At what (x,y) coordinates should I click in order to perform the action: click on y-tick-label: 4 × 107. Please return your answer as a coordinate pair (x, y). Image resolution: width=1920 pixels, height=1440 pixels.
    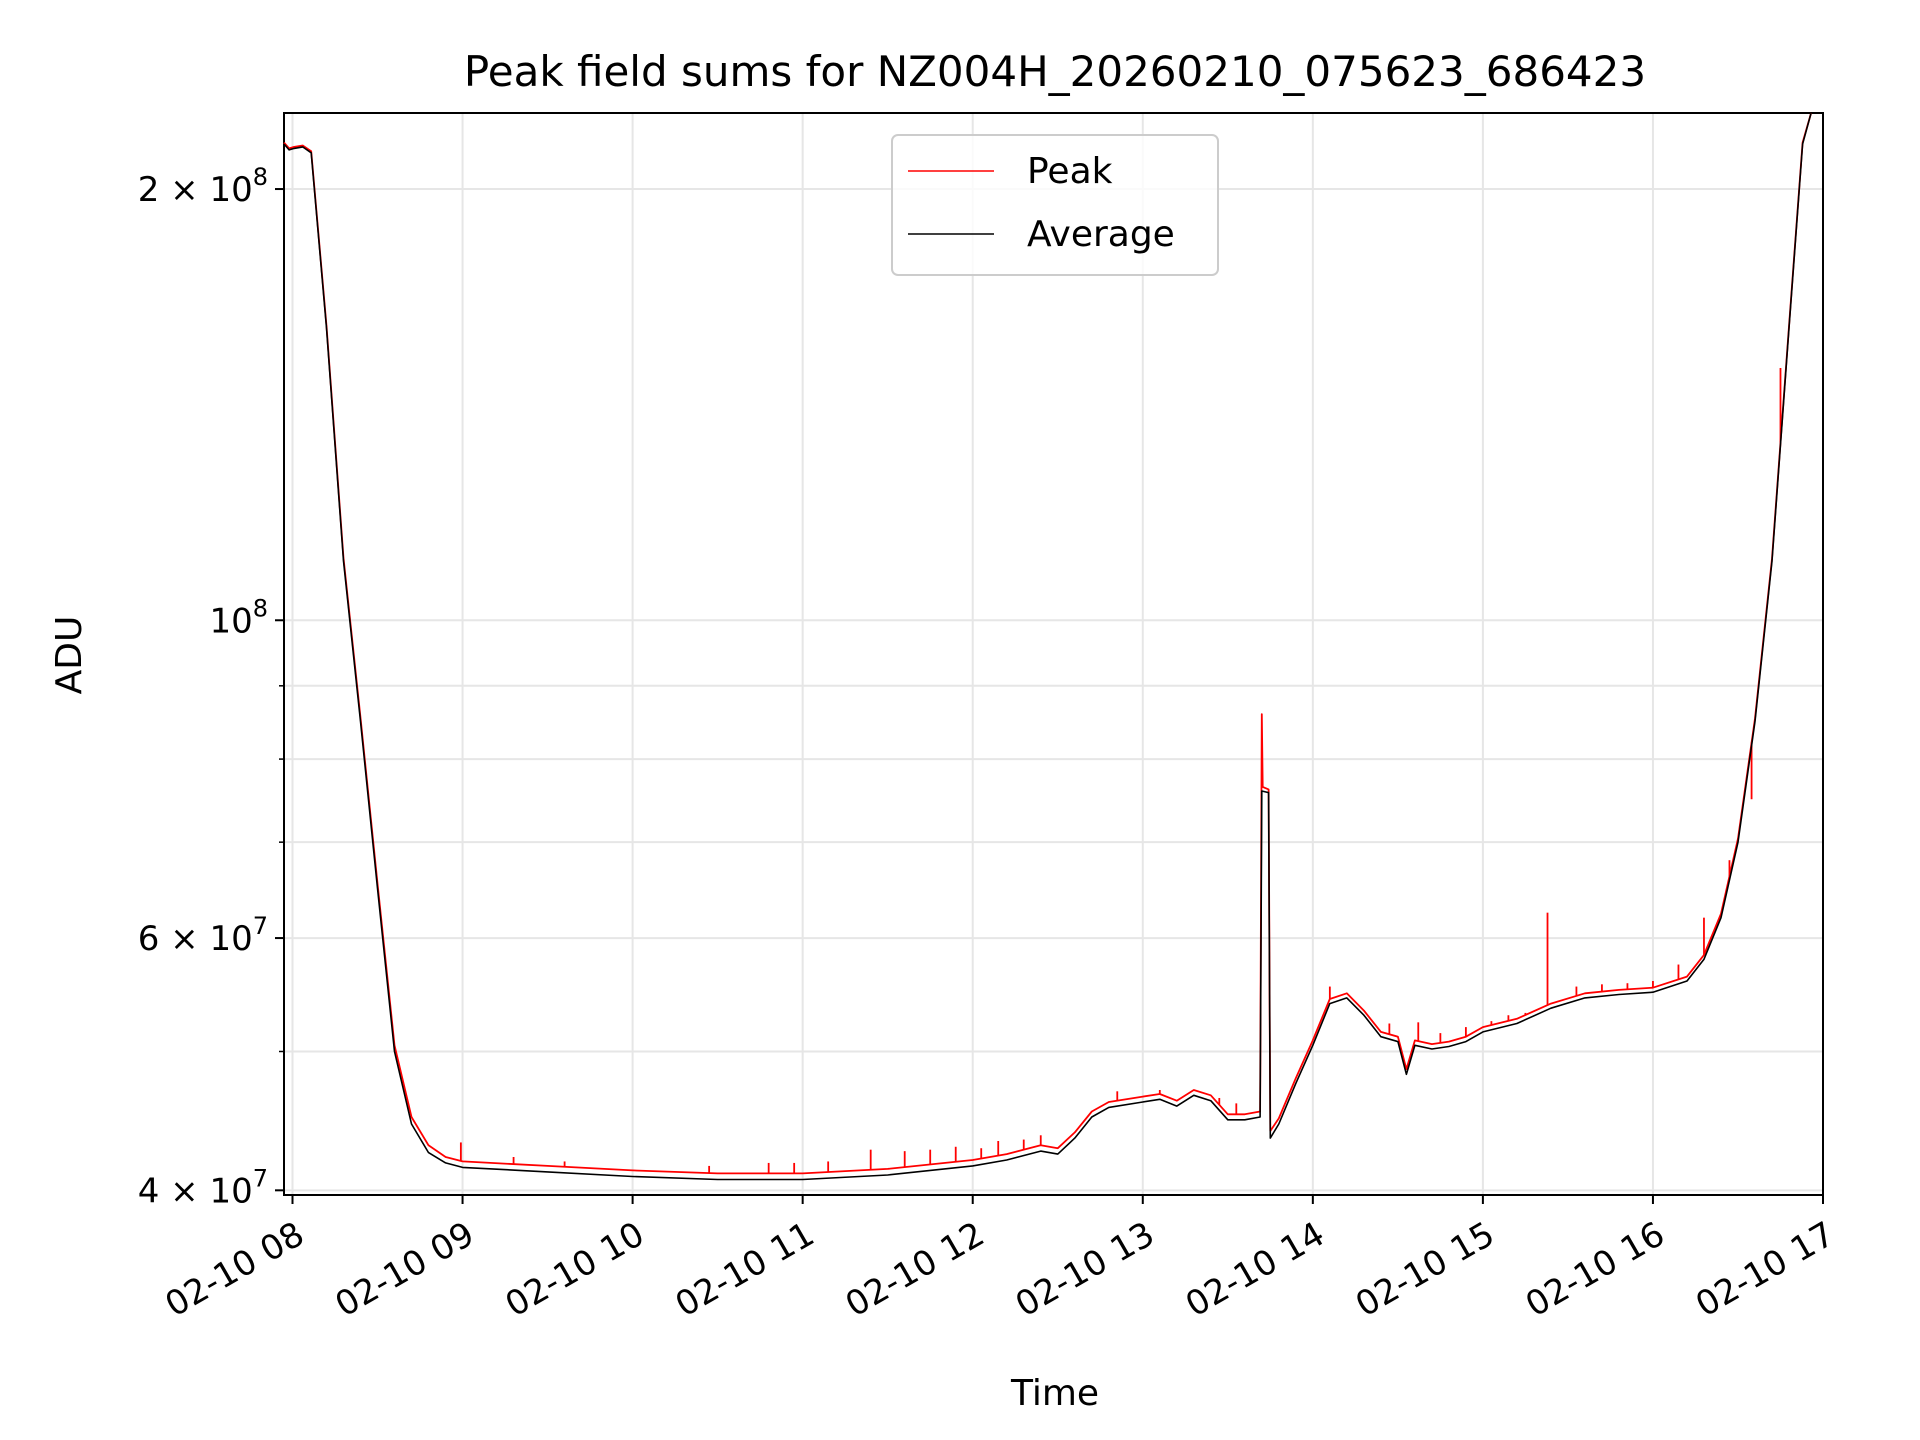
    Looking at the image, I should click on (203, 1187).